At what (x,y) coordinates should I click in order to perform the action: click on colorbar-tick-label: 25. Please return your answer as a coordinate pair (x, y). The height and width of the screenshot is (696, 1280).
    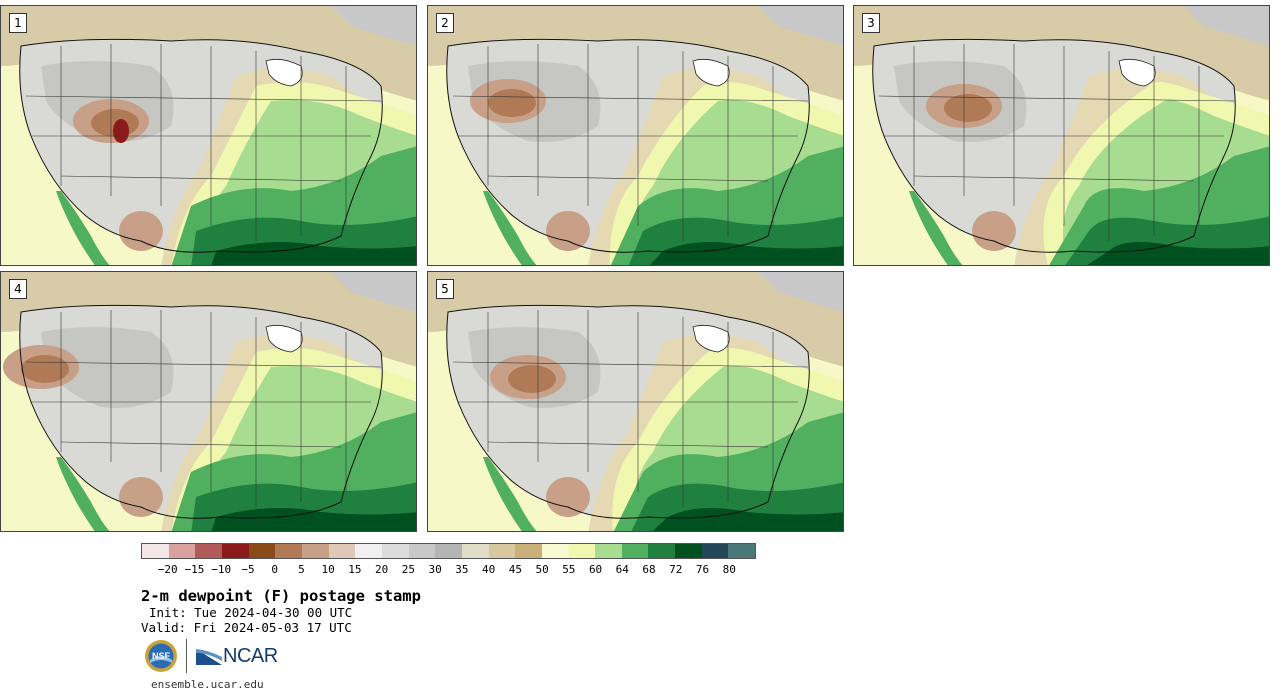
    Looking at the image, I should click on (408, 569).